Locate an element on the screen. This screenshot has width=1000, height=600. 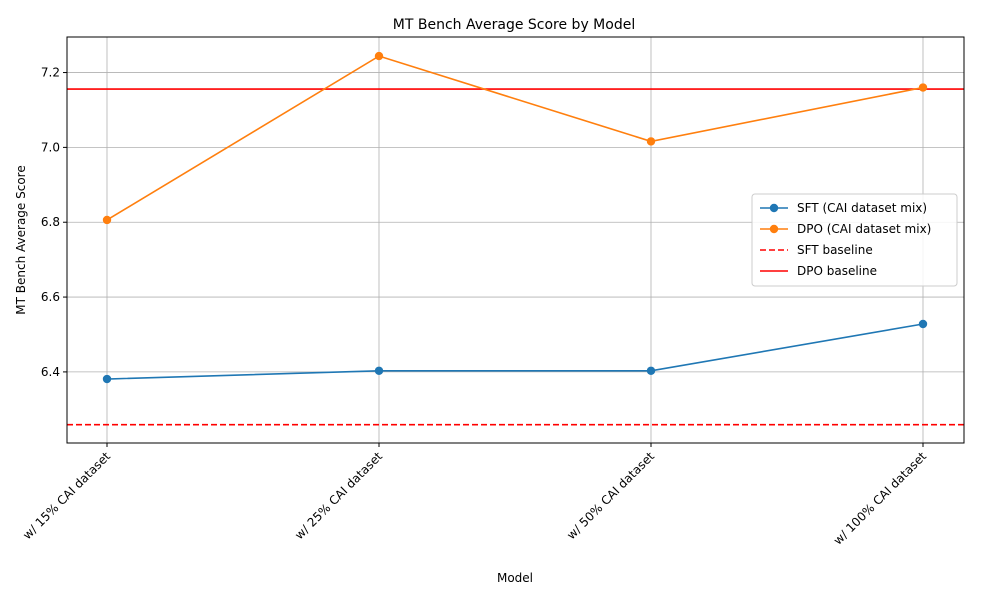
y-tick-label: 6.8 is located at coordinates (50, 222).